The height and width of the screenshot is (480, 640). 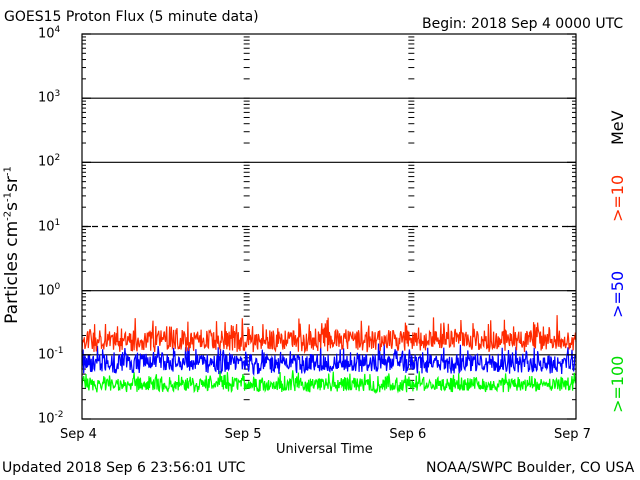 I want to click on y-tick-label: 10³, so click(x=49, y=97).